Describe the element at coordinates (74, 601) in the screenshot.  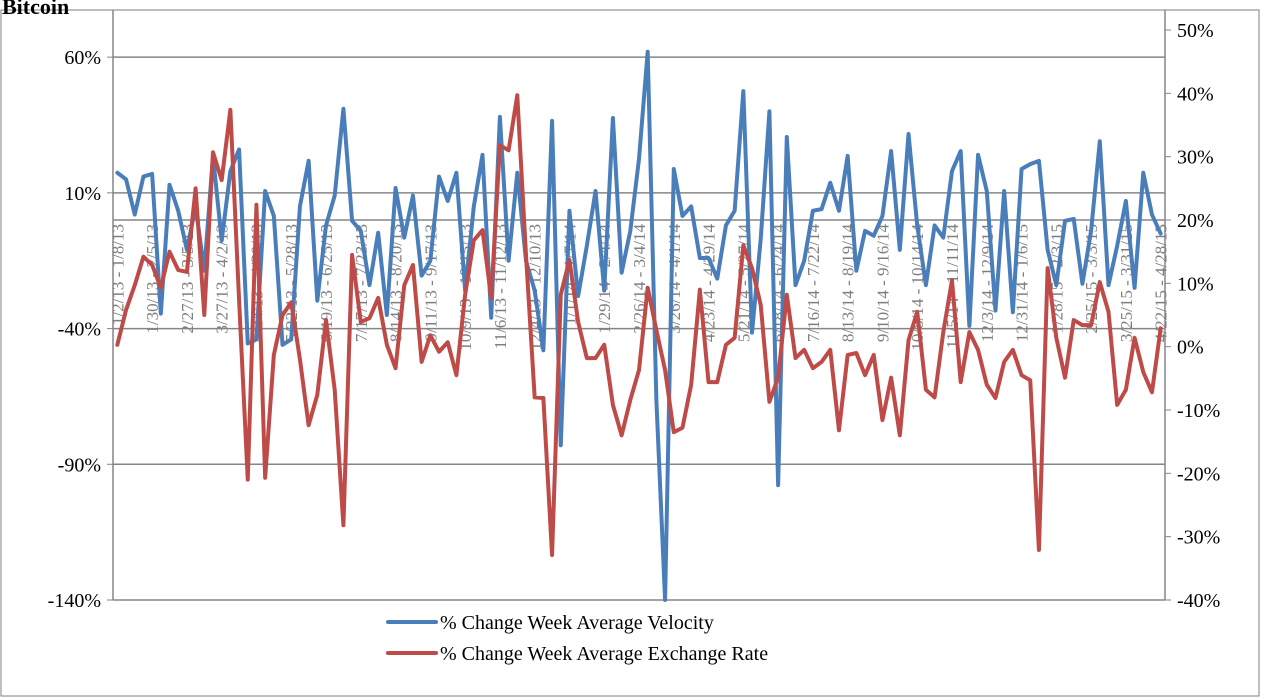
I see `y-tick-label: -140%` at that location.